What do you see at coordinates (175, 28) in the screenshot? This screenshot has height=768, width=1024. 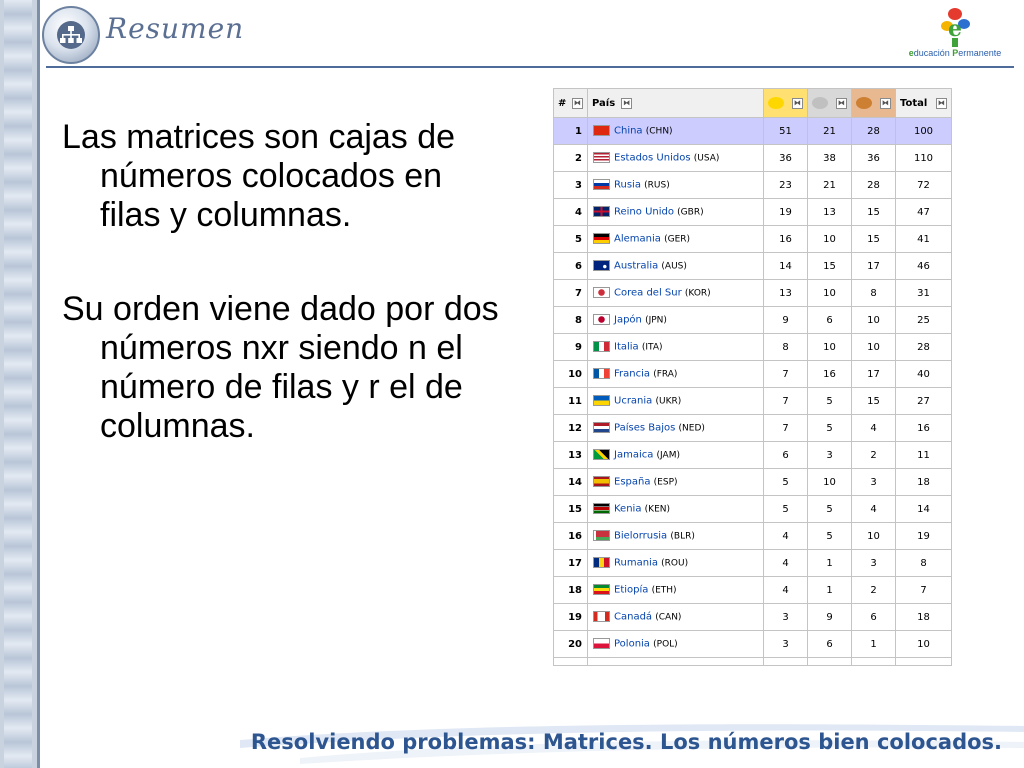 I see `page-title: Resumen` at bounding box center [175, 28].